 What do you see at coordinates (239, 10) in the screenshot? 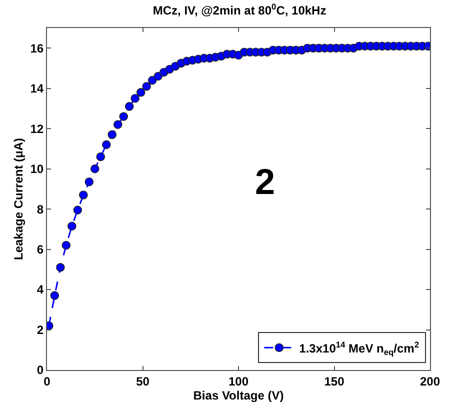
I see `chart-title: MCz, IV, @2min at 80$^{0}$C, 10kHz` at bounding box center [239, 10].